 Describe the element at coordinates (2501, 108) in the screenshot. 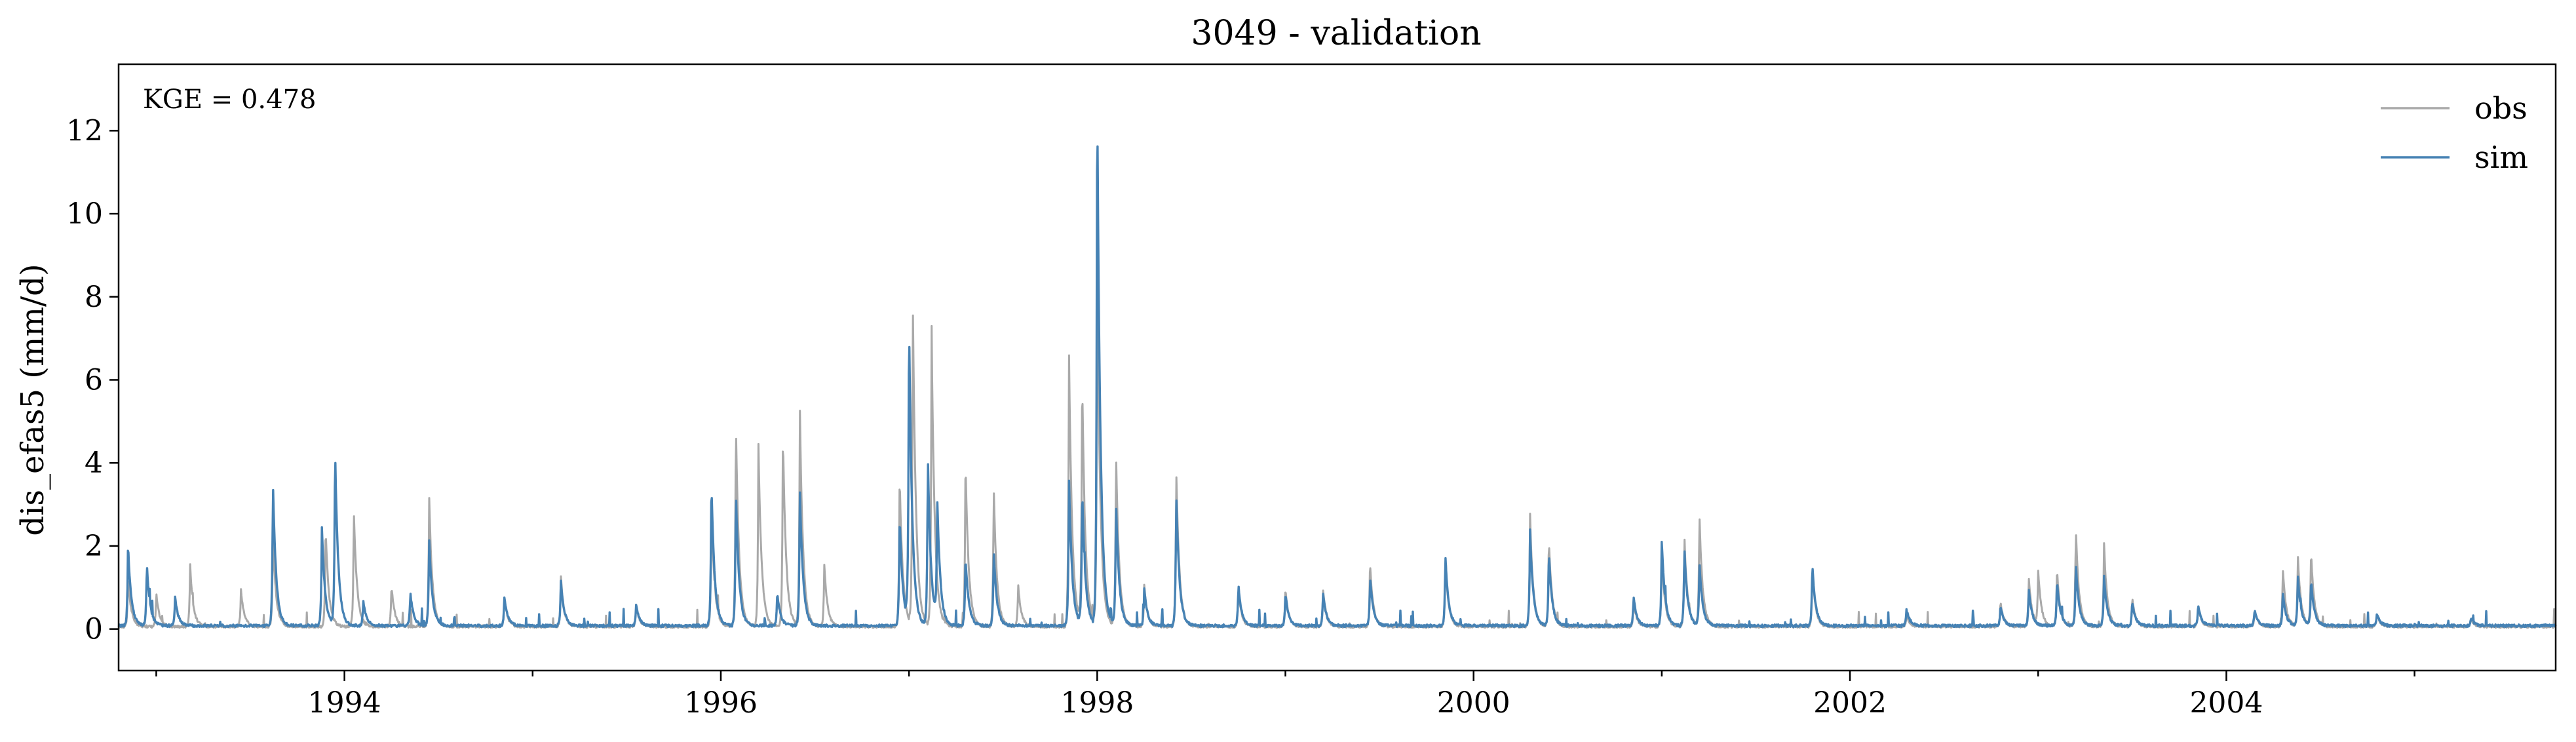

I see `legend-obs-label: obs` at that location.